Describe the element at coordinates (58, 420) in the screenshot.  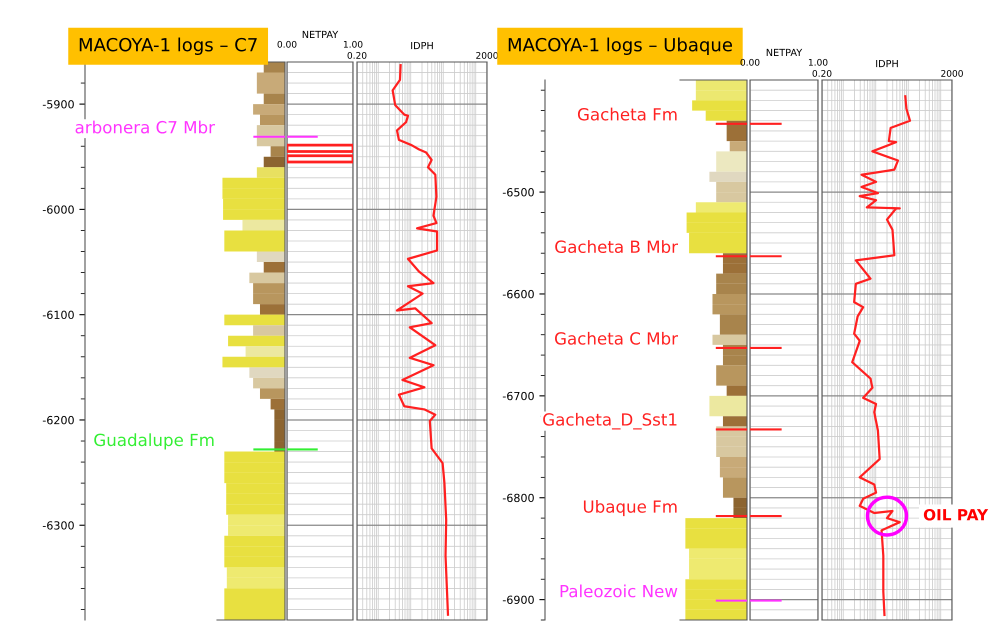
I see `y-tick-label: -6200` at that location.